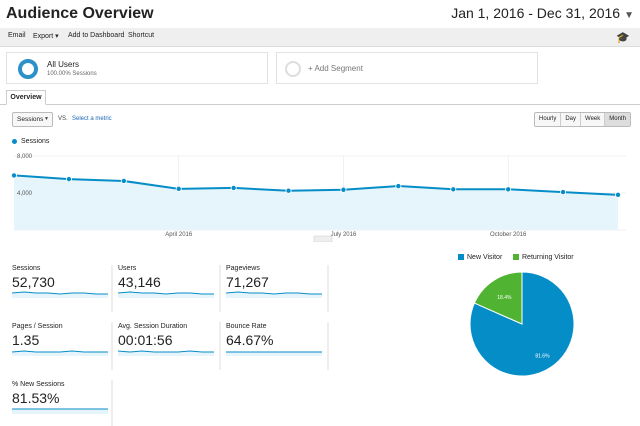 The height and width of the screenshot is (426, 640). What do you see at coordinates (153, 326) in the screenshot?
I see `stat-label: Avg. Session Duration` at bounding box center [153, 326].